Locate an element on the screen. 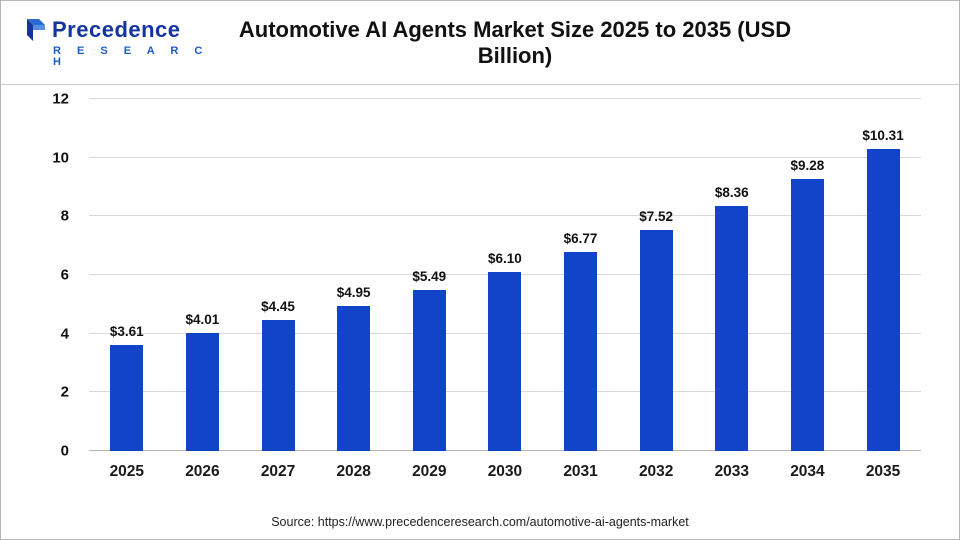  bar-column: $9.28 is located at coordinates (807, 275).